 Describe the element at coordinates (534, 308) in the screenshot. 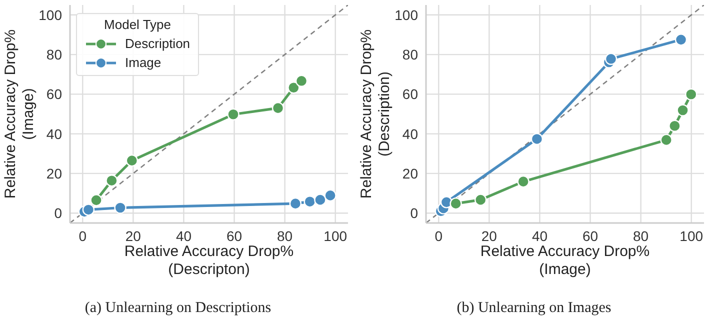

I see `text: (b) Unlearning on Images` at that location.